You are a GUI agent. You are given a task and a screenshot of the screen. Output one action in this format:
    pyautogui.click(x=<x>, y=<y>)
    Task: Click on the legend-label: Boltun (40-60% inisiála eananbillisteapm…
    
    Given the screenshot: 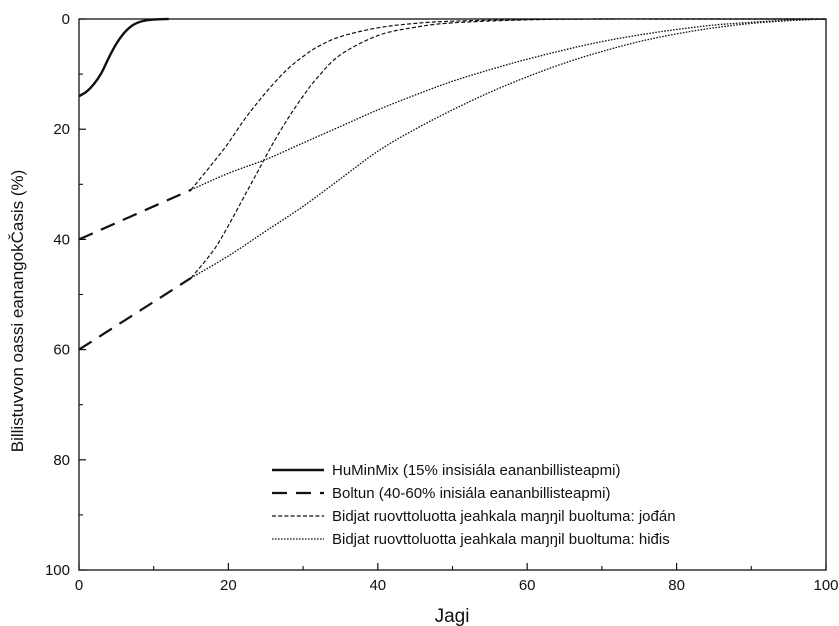 What is the action you would take?
    pyautogui.click(x=471, y=493)
    